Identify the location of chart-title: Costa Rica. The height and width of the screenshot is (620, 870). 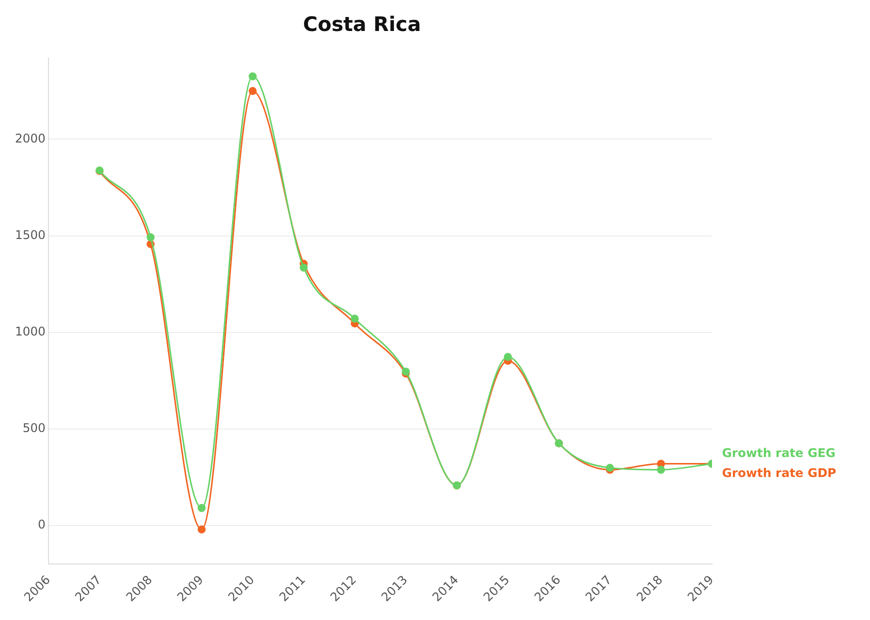
(362, 24).